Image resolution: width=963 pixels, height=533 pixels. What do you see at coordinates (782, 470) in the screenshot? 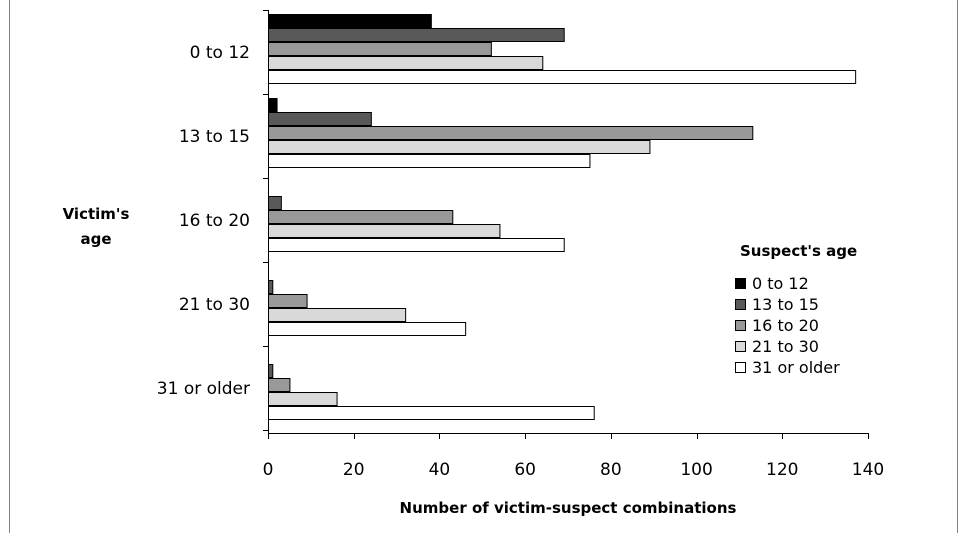
I see `x-tick-label: 120` at bounding box center [782, 470].